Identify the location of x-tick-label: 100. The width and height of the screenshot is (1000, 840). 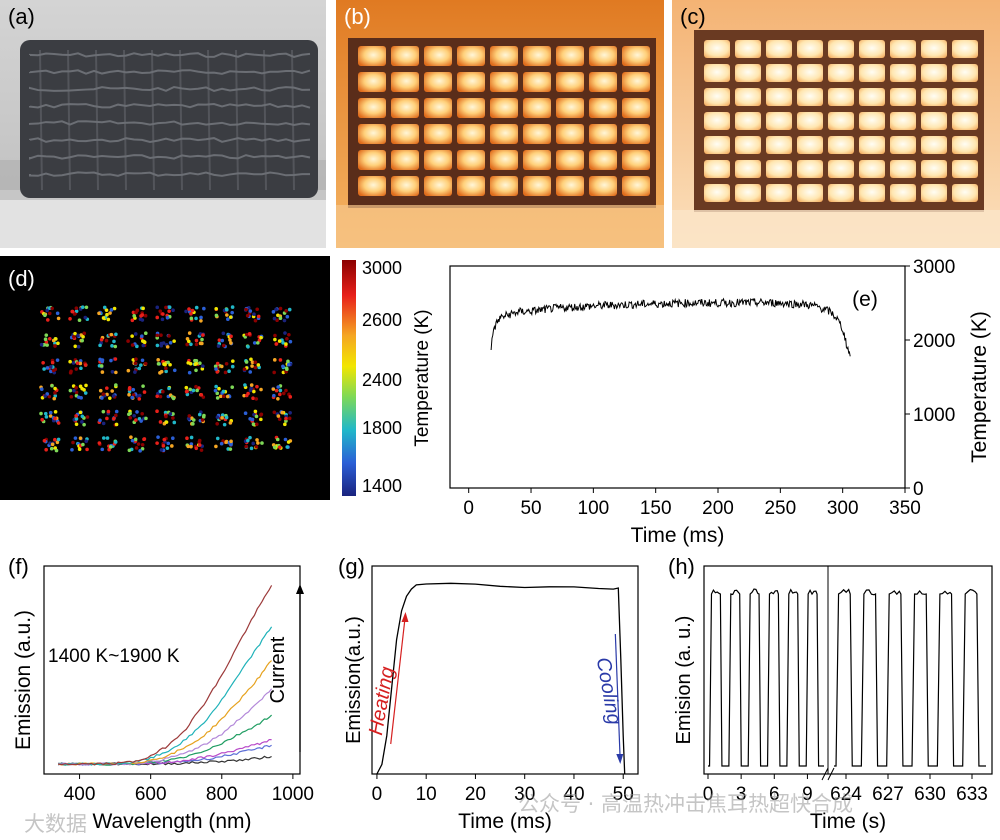
(594, 508).